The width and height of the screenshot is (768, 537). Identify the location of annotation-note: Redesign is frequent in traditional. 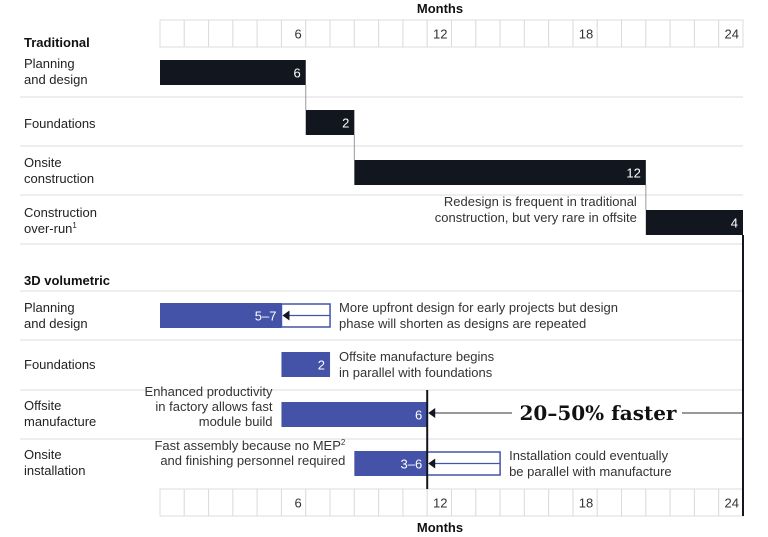
(540, 201).